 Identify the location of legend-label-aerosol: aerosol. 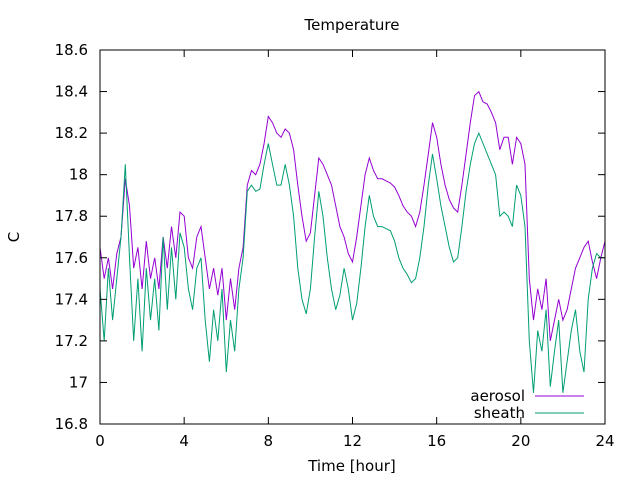
(497, 396).